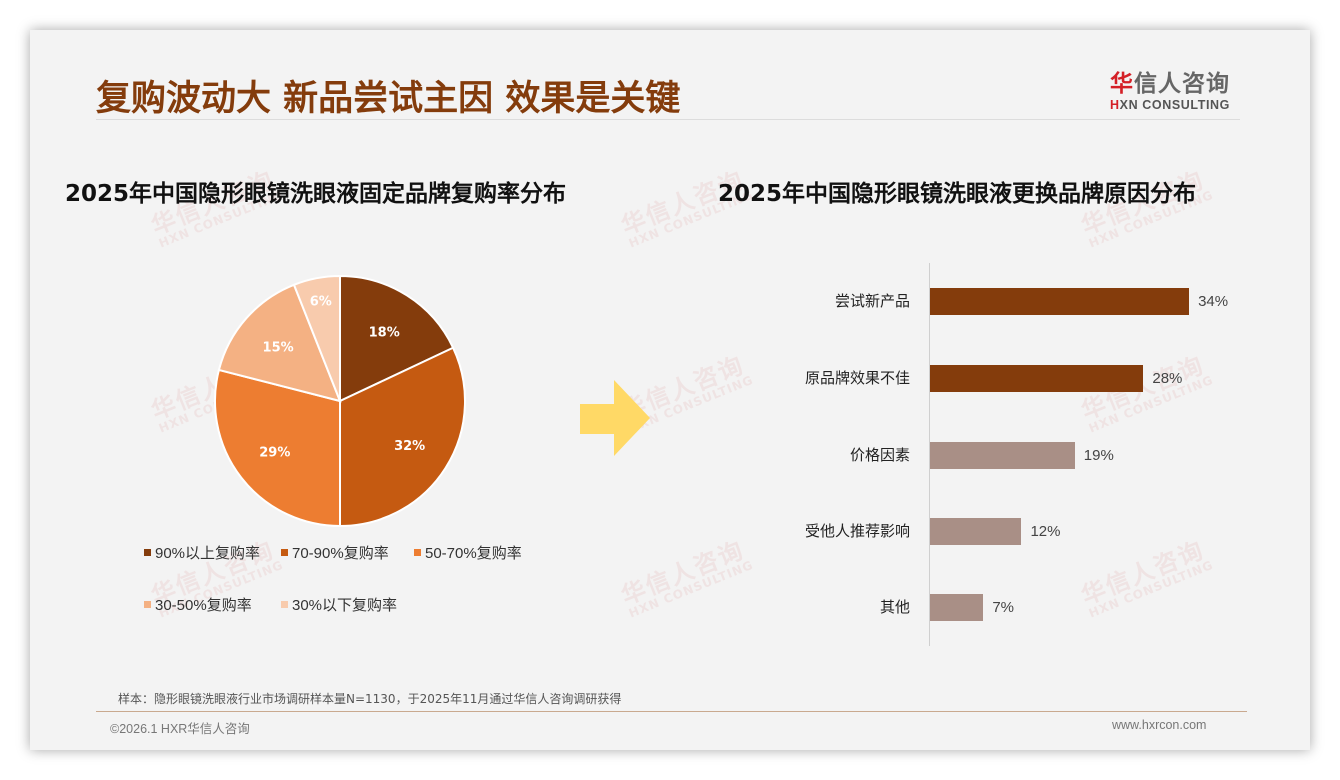 The image size is (1340, 780). Describe the element at coordinates (879, 455) in the screenshot. I see `bar-label: 价格因素` at that location.